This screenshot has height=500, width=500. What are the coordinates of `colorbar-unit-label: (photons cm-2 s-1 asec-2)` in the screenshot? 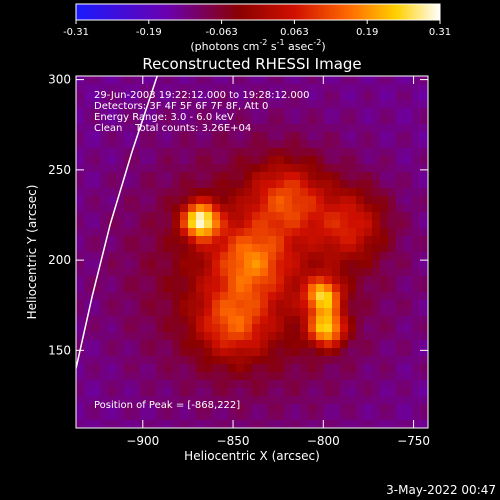 It's located at (257, 45).